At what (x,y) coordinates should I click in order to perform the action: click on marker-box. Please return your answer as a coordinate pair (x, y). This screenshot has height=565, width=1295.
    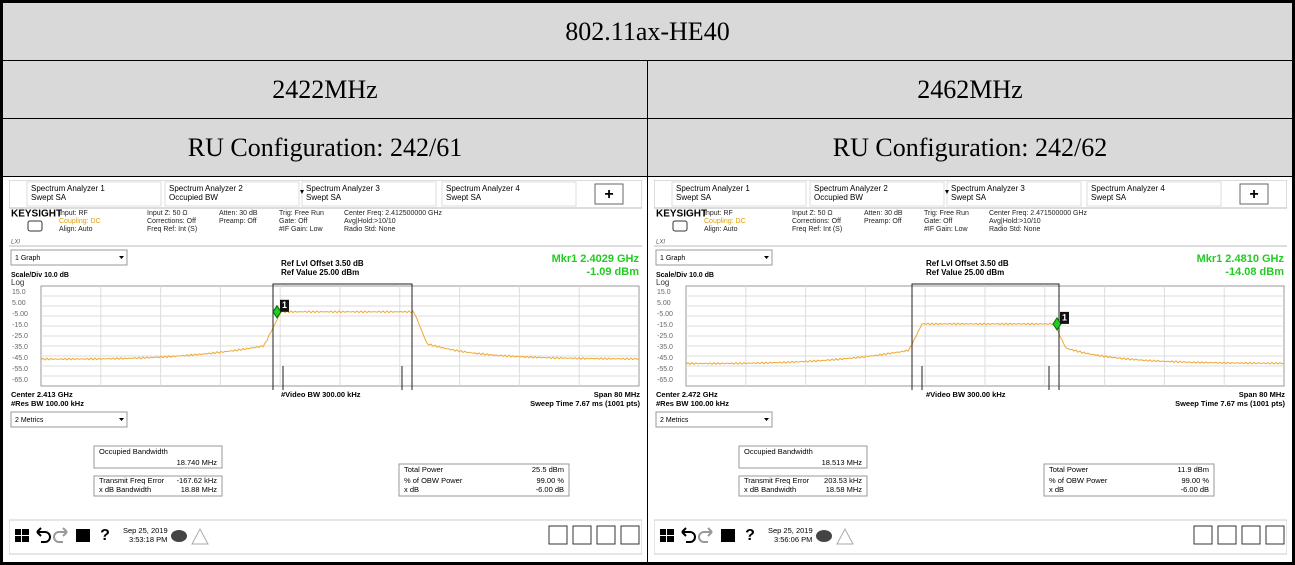
    Looking at the image, I should click on (284, 306).